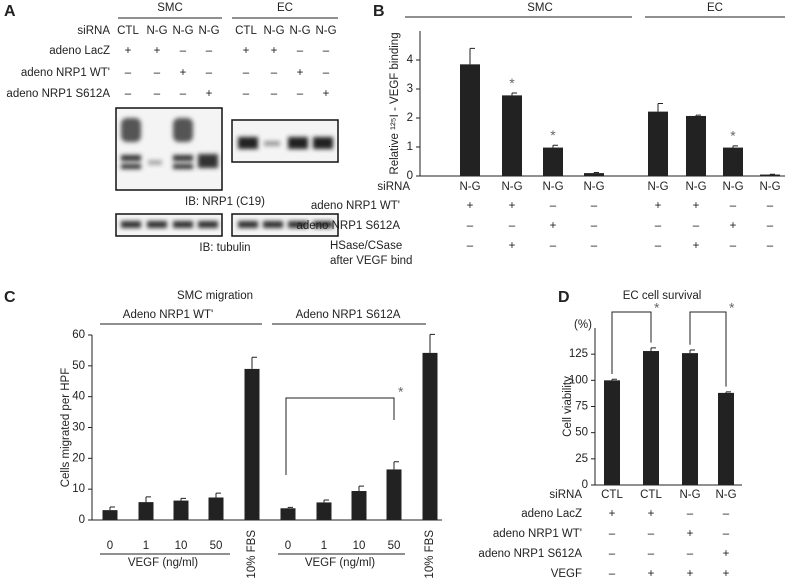  What do you see at coordinates (78, 366) in the screenshot?
I see `y-tick-label: 50` at bounding box center [78, 366].